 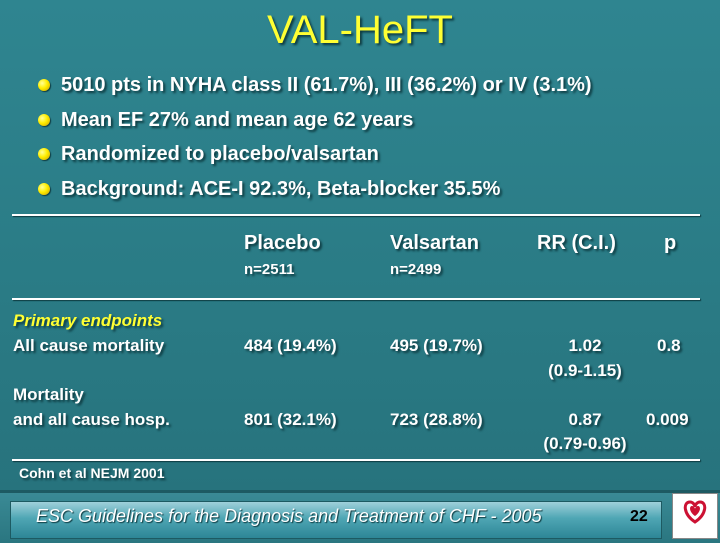 I want to click on cell-valsartan: 723 (28.8%), so click(x=436, y=419).